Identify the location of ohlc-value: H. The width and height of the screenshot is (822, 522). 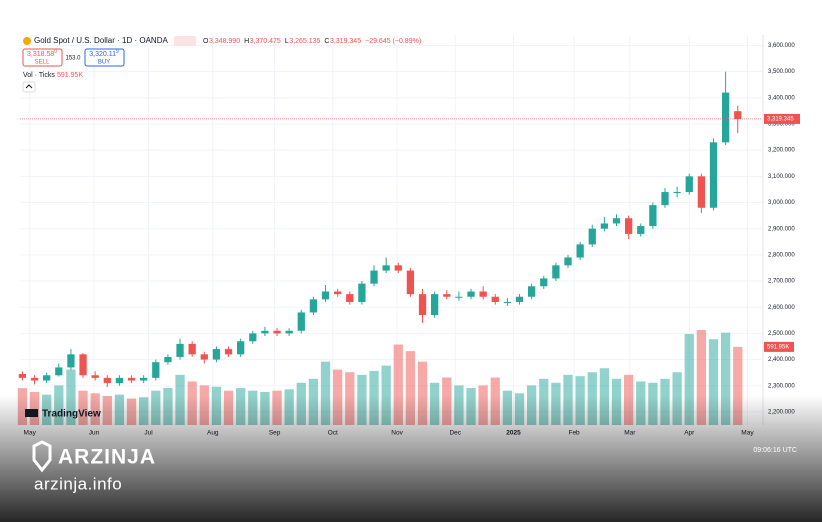
(246, 41).